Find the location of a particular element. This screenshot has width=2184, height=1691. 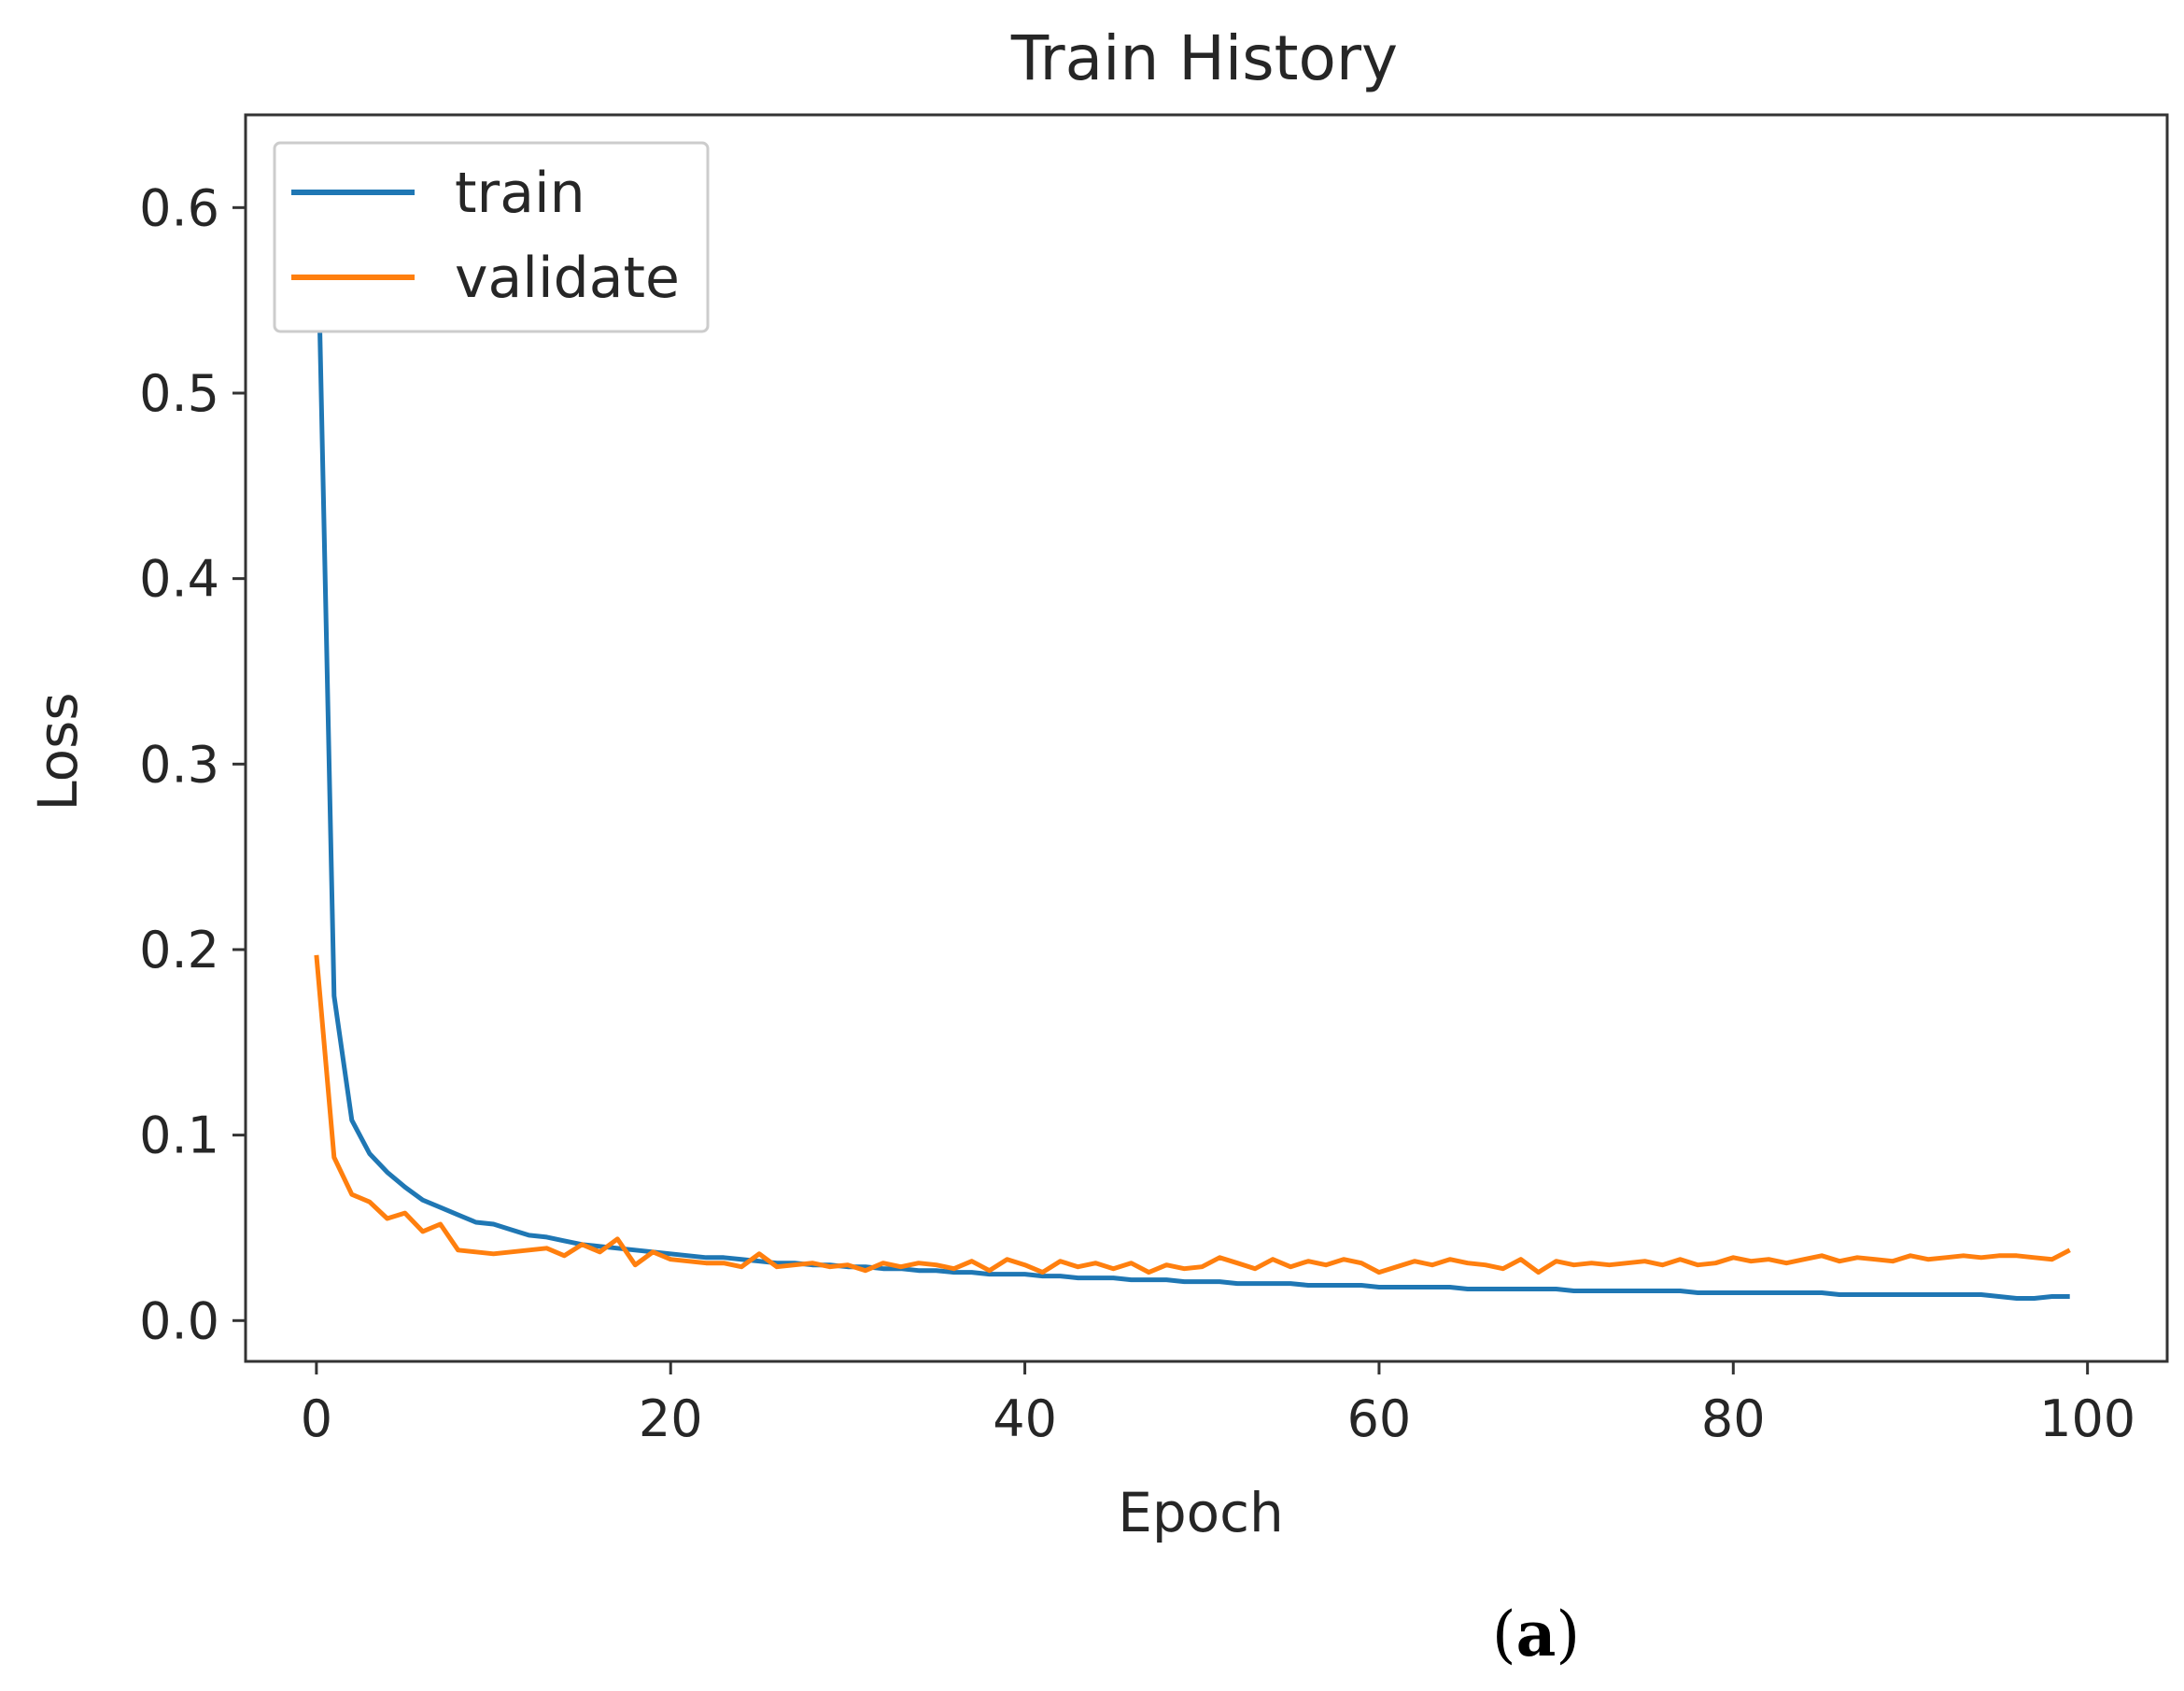

figure-caption: (a) is located at coordinates (1536, 1634).